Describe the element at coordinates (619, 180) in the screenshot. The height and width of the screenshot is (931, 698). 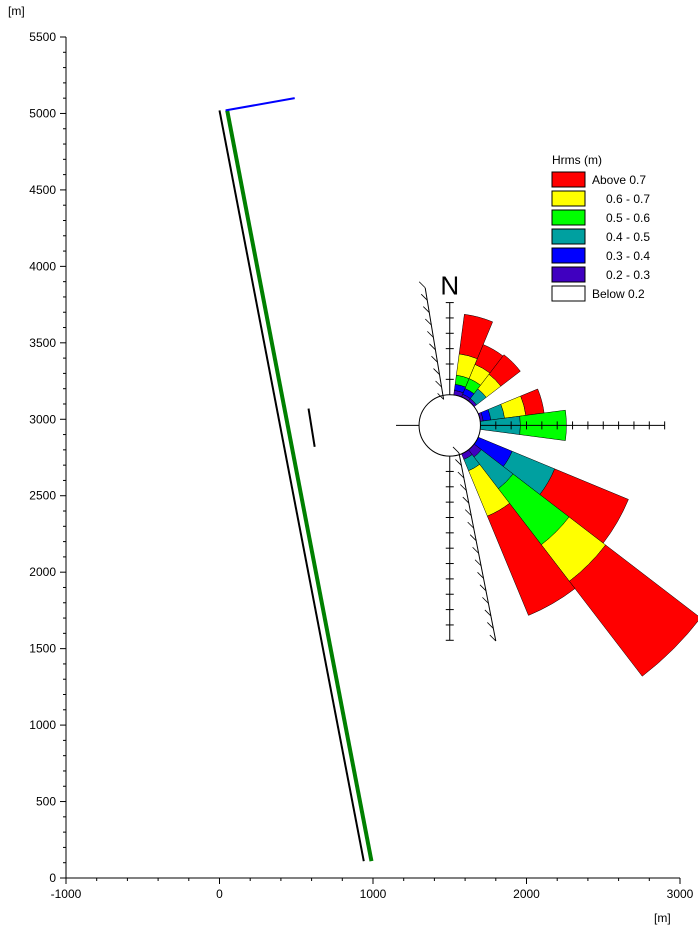
I see `legend-label: Above 0.7` at that location.